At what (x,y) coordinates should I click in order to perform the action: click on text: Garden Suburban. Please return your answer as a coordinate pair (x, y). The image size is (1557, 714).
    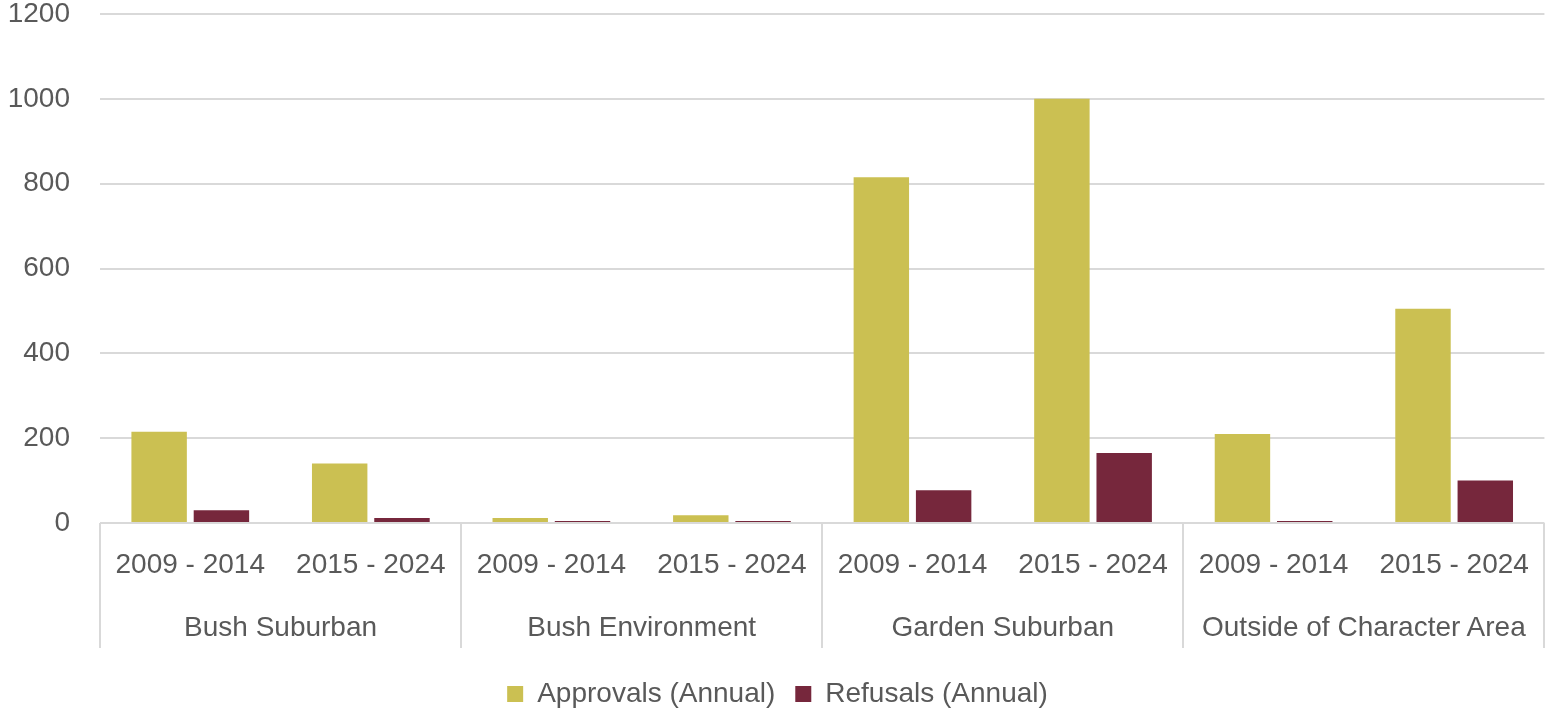
    Looking at the image, I should click on (1003, 626).